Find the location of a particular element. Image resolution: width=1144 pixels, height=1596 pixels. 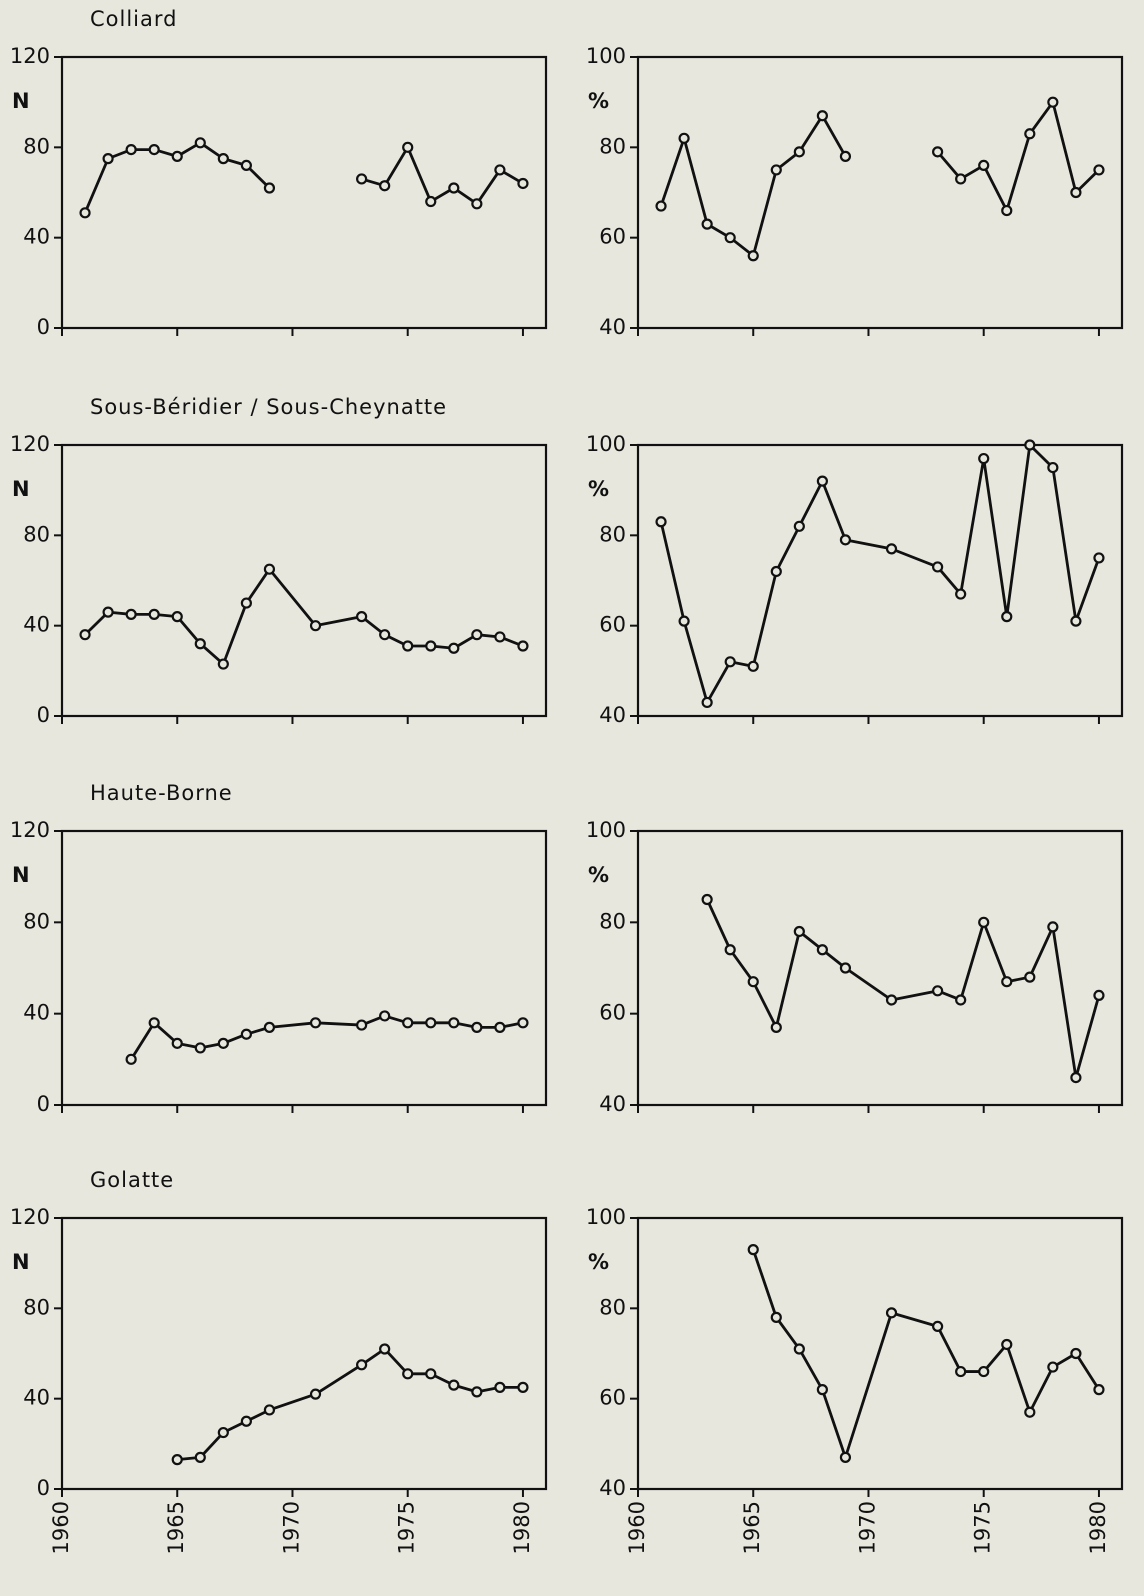

panel: Golatte N 0 40 80 120 1960 1965 1970 1975 1980 is located at coordinates (279, 1361).